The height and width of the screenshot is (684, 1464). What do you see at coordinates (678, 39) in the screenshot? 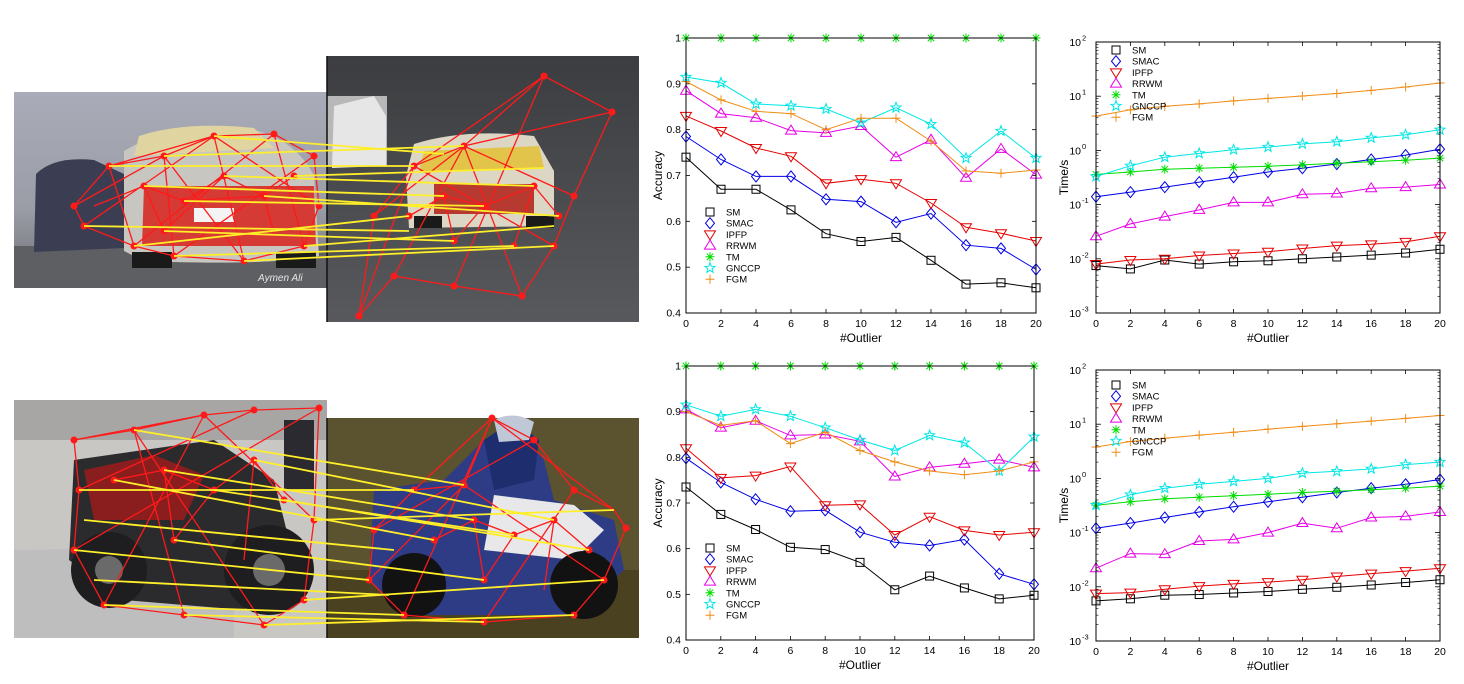
I see `y-tick-label: 1` at bounding box center [678, 39].